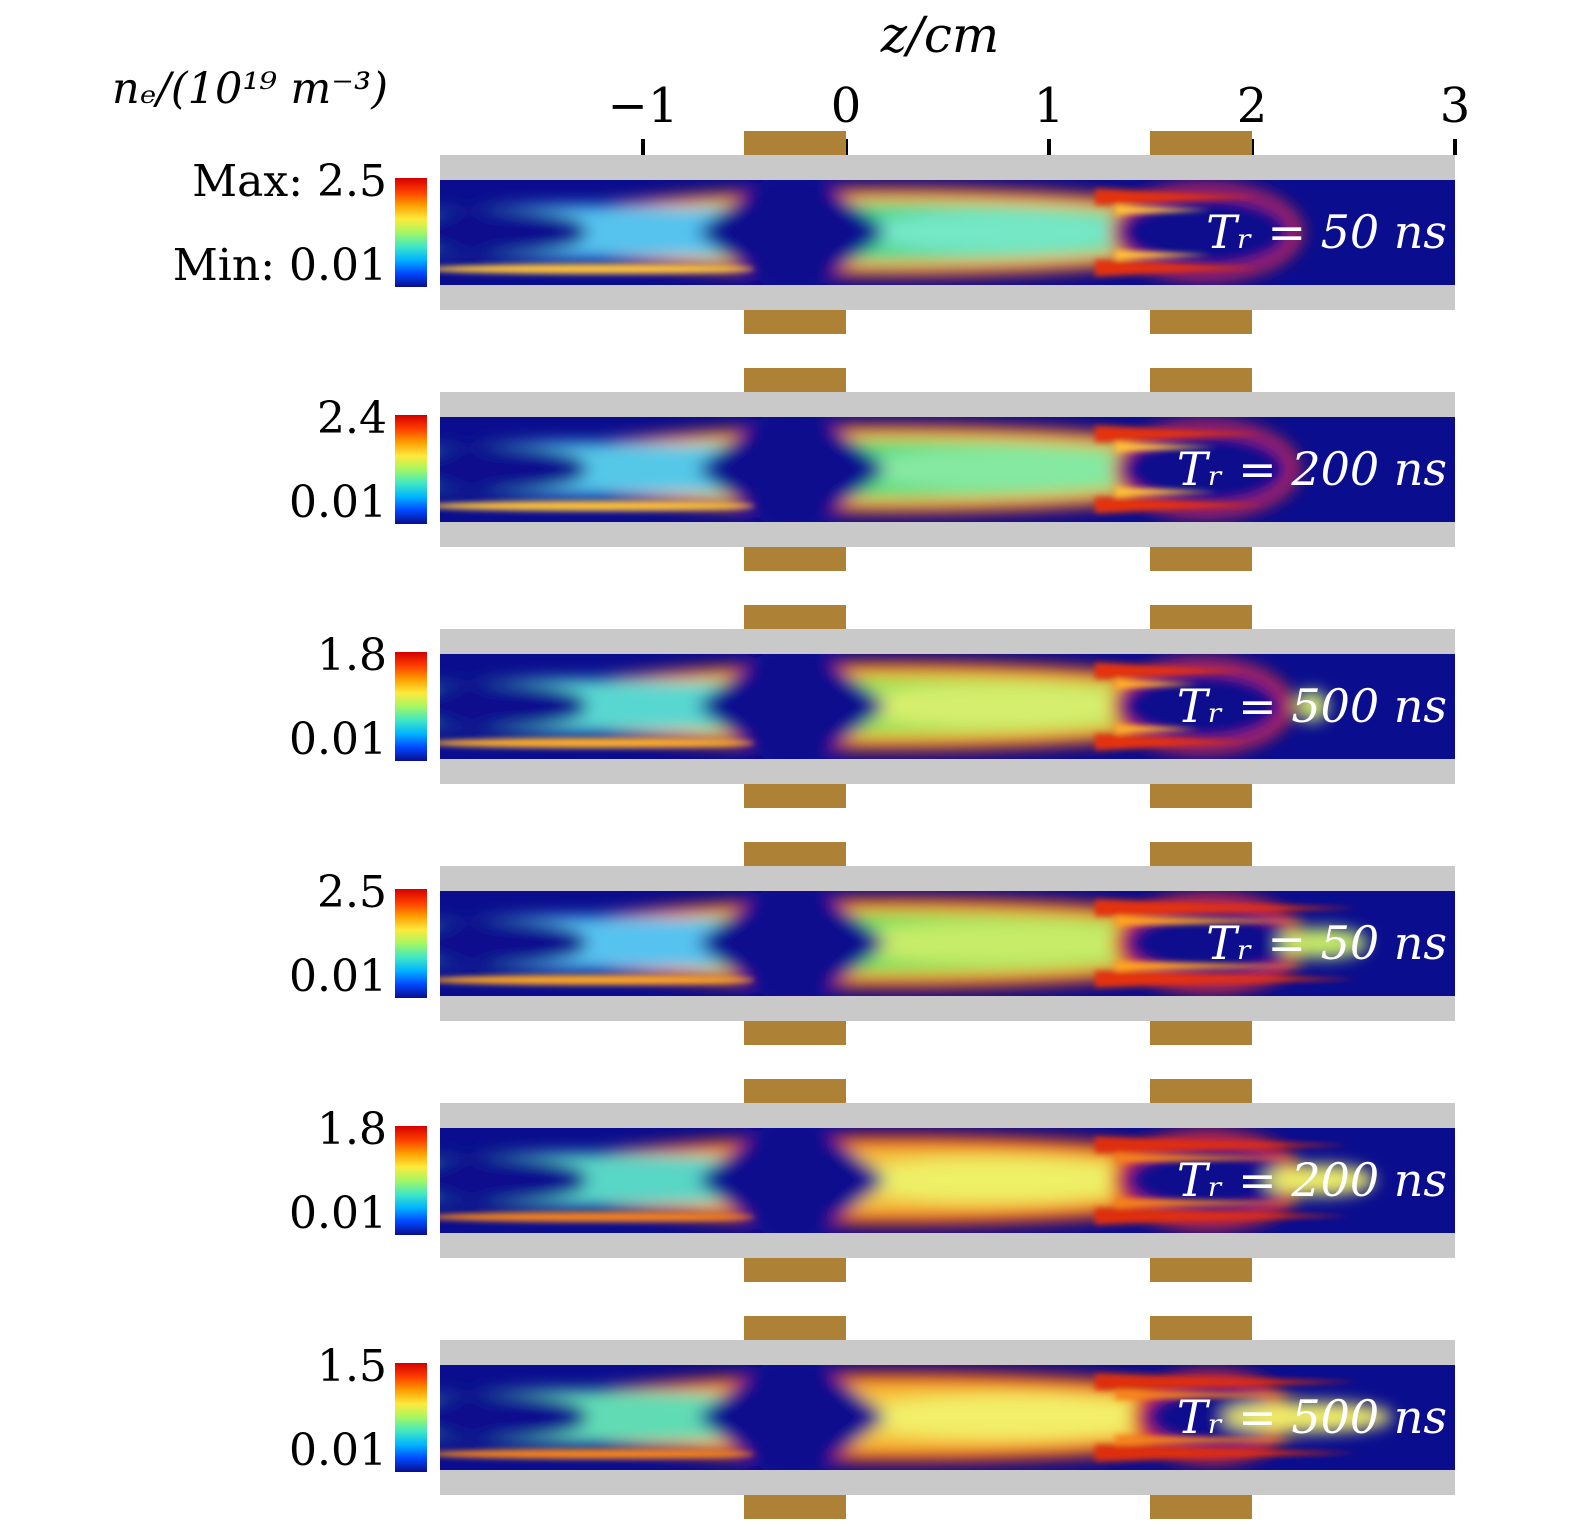 The height and width of the screenshot is (1526, 1575). Describe the element at coordinates (846, 106) in the screenshot. I see `axis-tick-label: 0` at that location.